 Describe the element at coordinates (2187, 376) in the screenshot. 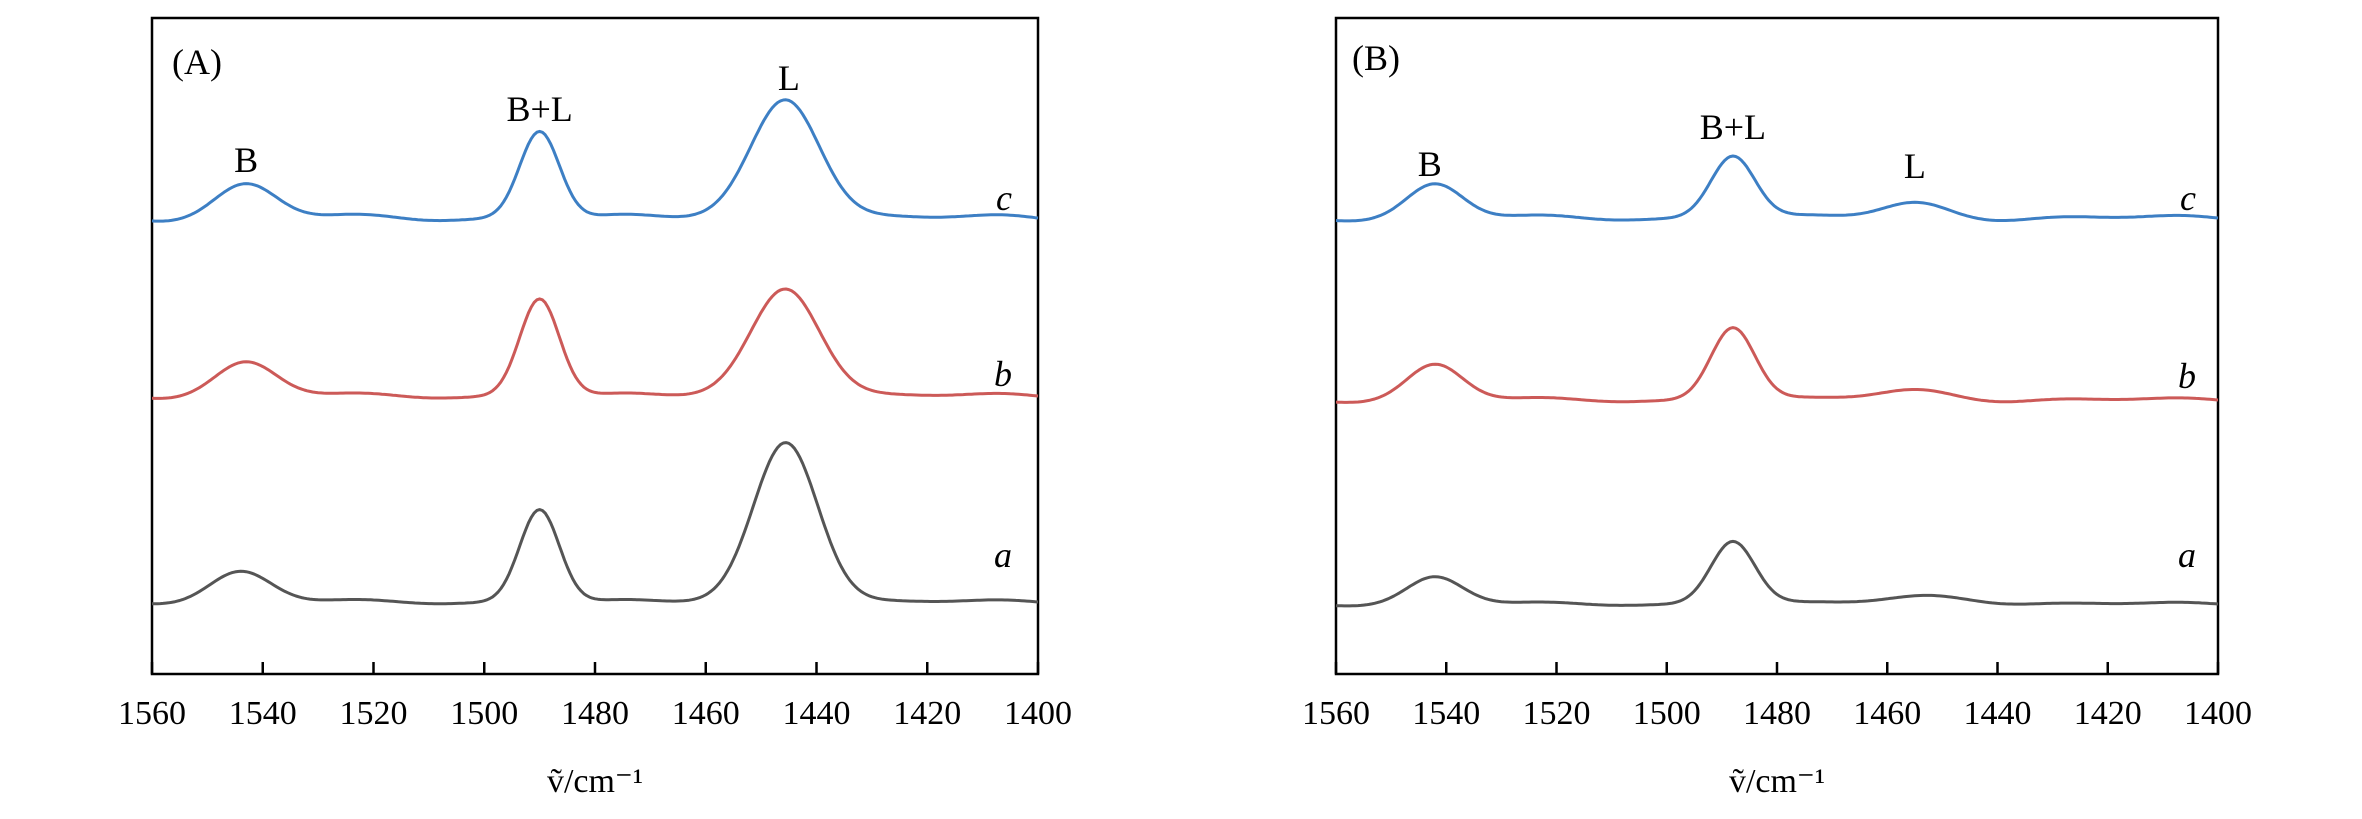

I see `panel-b-series-label-b: b` at that location.